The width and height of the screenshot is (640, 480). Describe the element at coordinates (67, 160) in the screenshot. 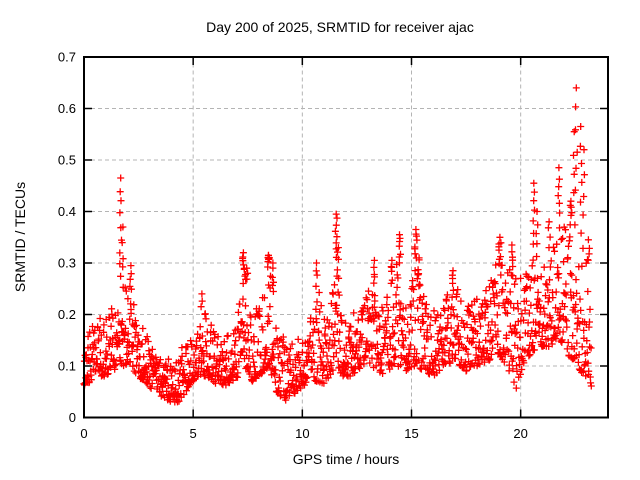

I see `y-tick-label: 0.5` at that location.